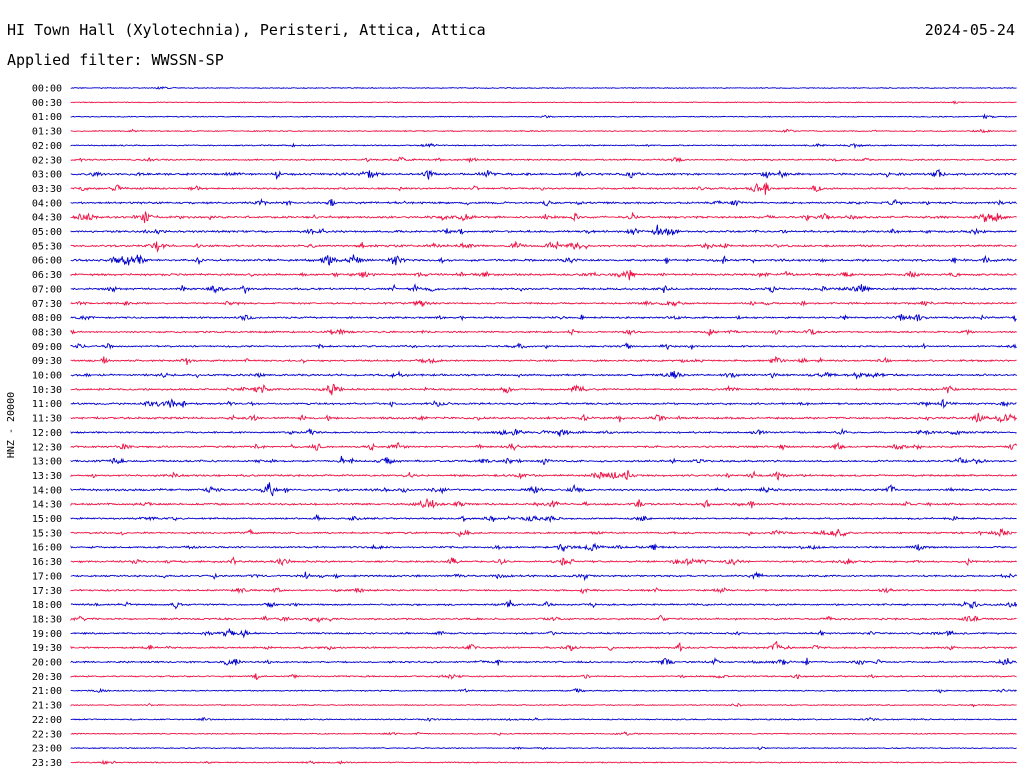 This screenshot has height=780, width=1024. What do you see at coordinates (47, 189) in the screenshot?
I see `row-time-label: 03:30` at bounding box center [47, 189].